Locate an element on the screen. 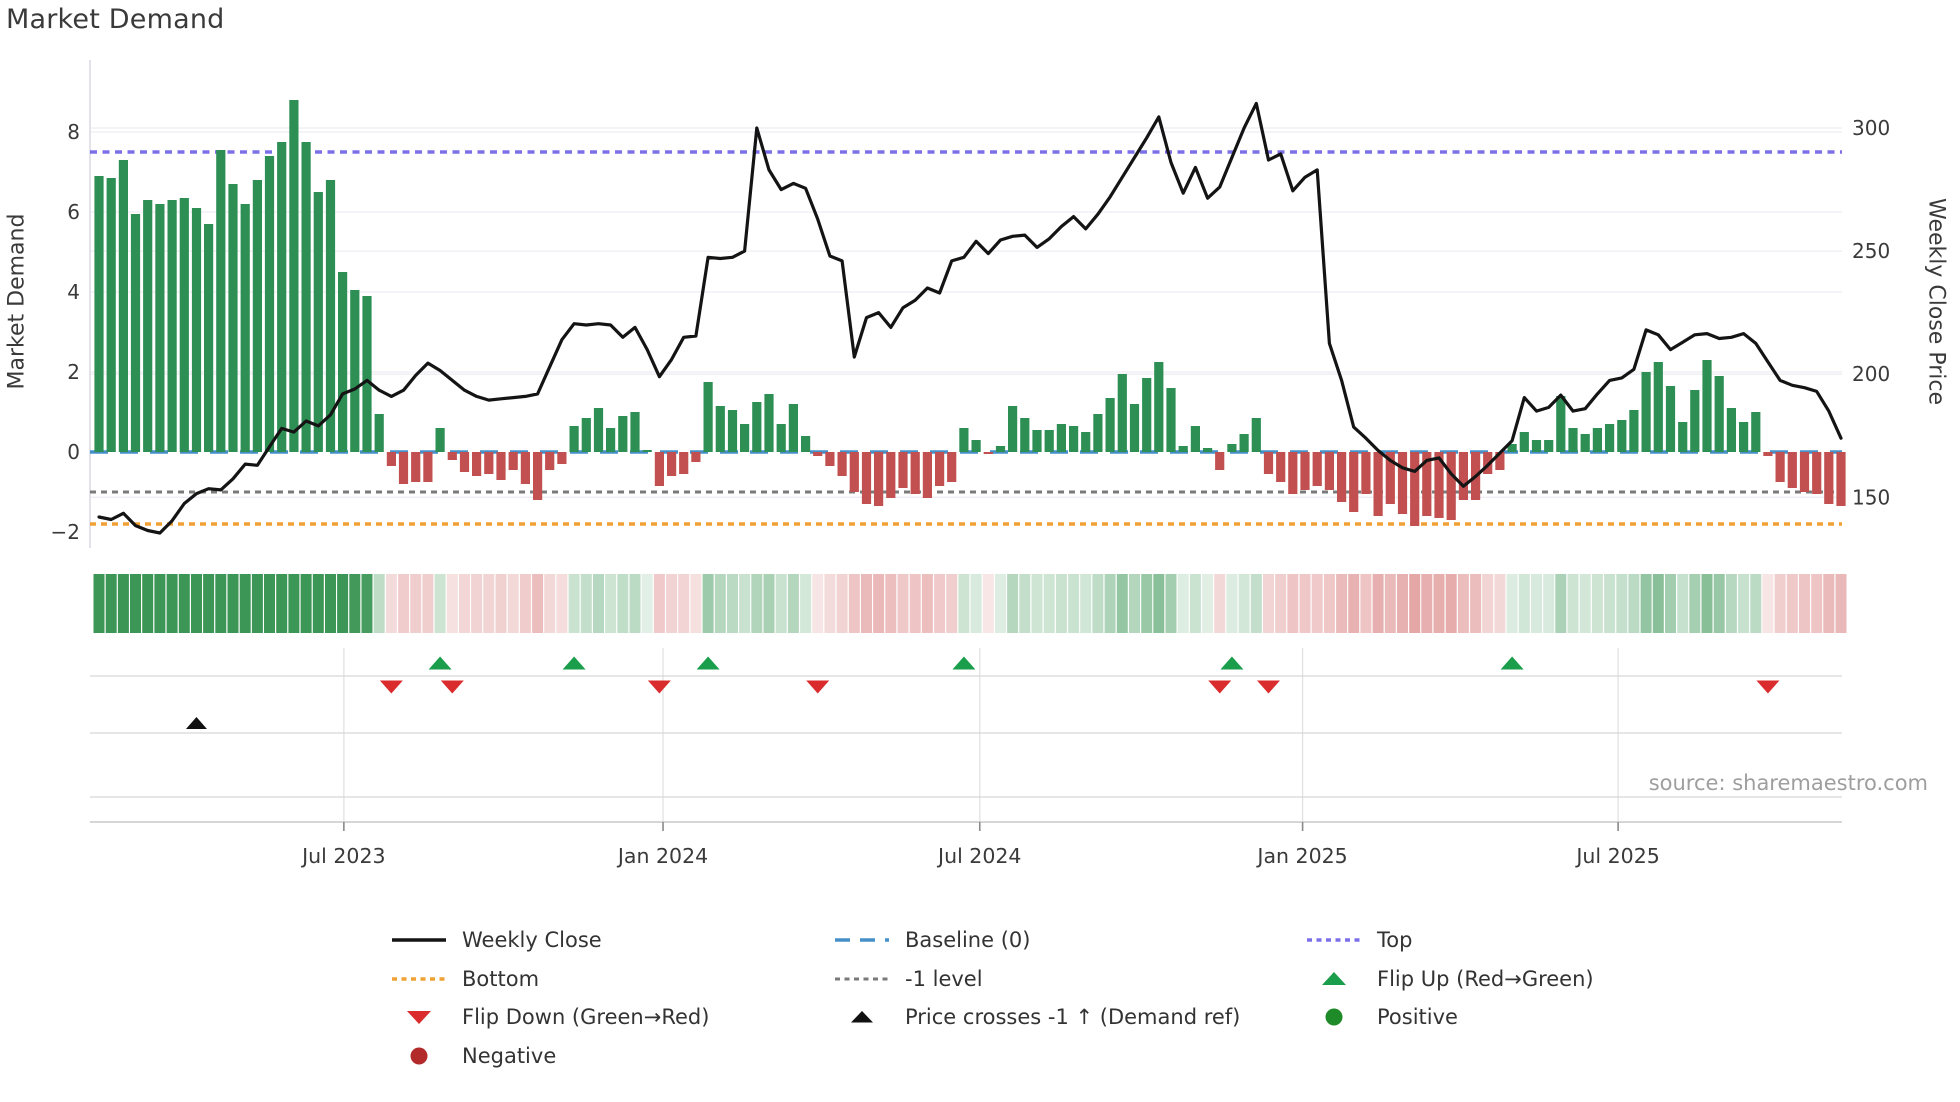 The width and height of the screenshot is (1960, 1102). legend-swatch is located at coordinates (419, 1056).